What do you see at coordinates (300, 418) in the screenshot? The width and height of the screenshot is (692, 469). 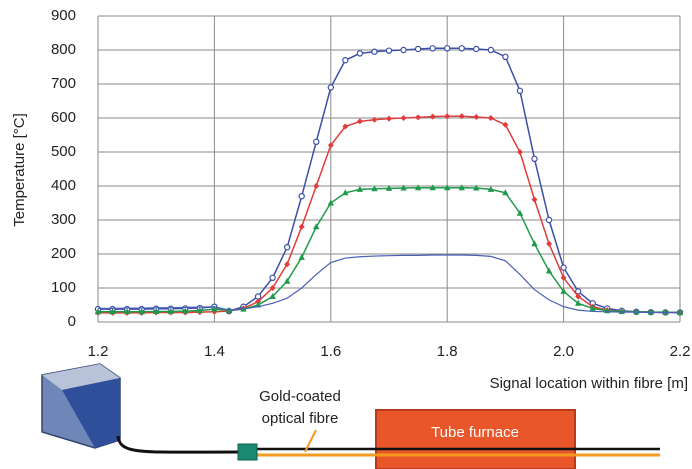 I see `fibre-label: optical fibre` at bounding box center [300, 418].